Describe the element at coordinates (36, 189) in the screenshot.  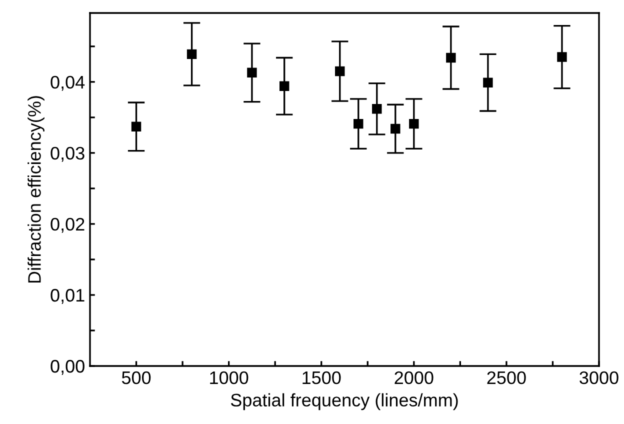
I see `y-axis-title: Diffraction efficiency(%)` at that location.